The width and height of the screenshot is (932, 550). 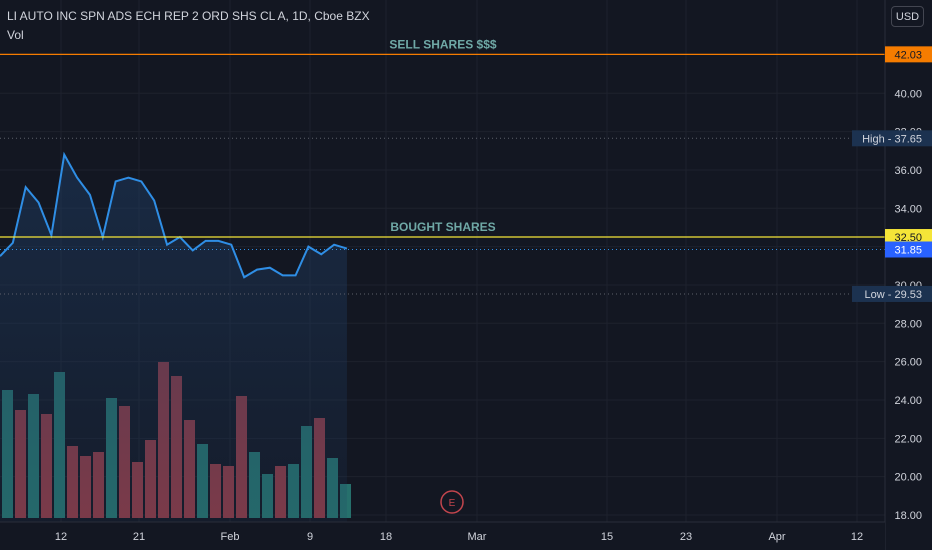 I want to click on time-tick-label: Mar, so click(x=477, y=537).